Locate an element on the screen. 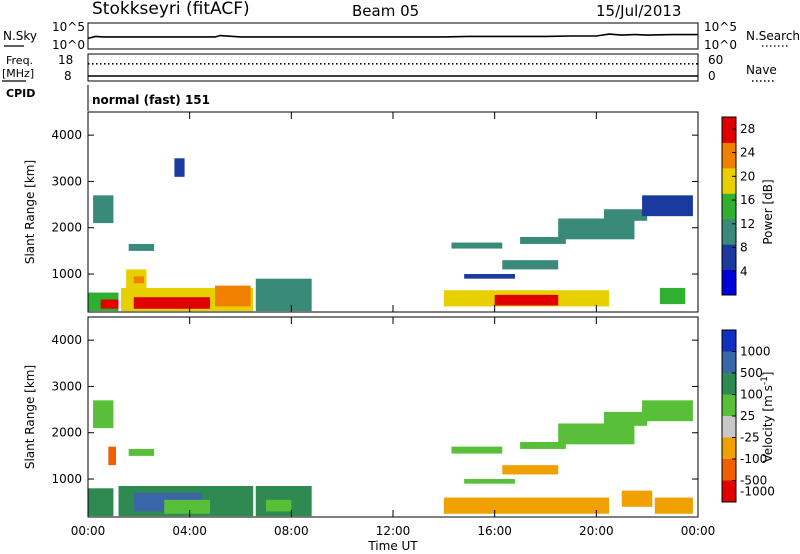 This screenshot has height=554, width=800. colorbar-tick-label: -25 is located at coordinates (750, 438).